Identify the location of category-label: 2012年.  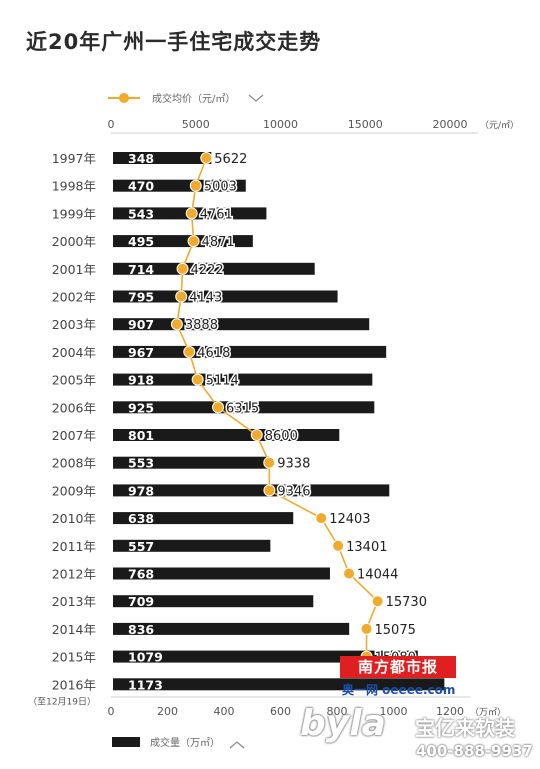
(74, 574).